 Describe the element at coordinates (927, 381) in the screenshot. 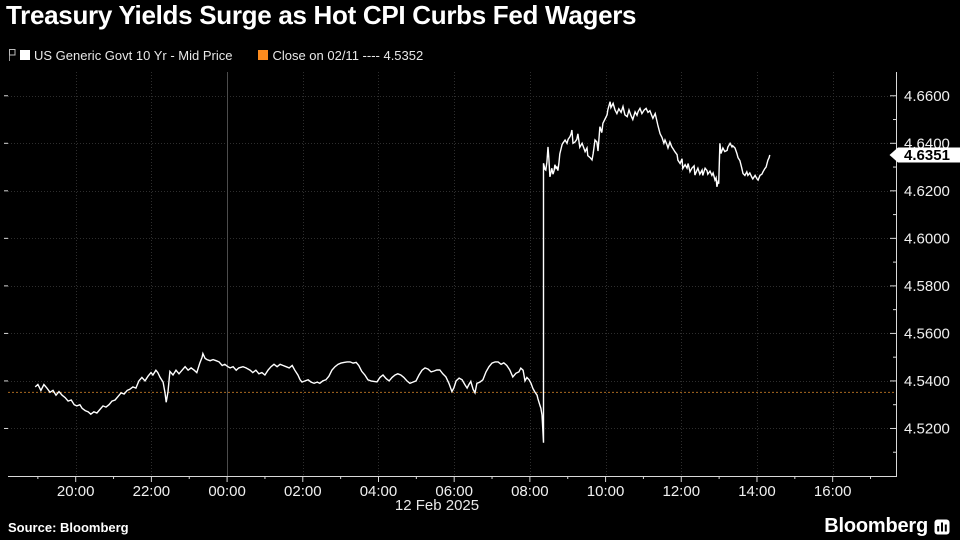

I see `y-tick-label: 4.5400` at that location.